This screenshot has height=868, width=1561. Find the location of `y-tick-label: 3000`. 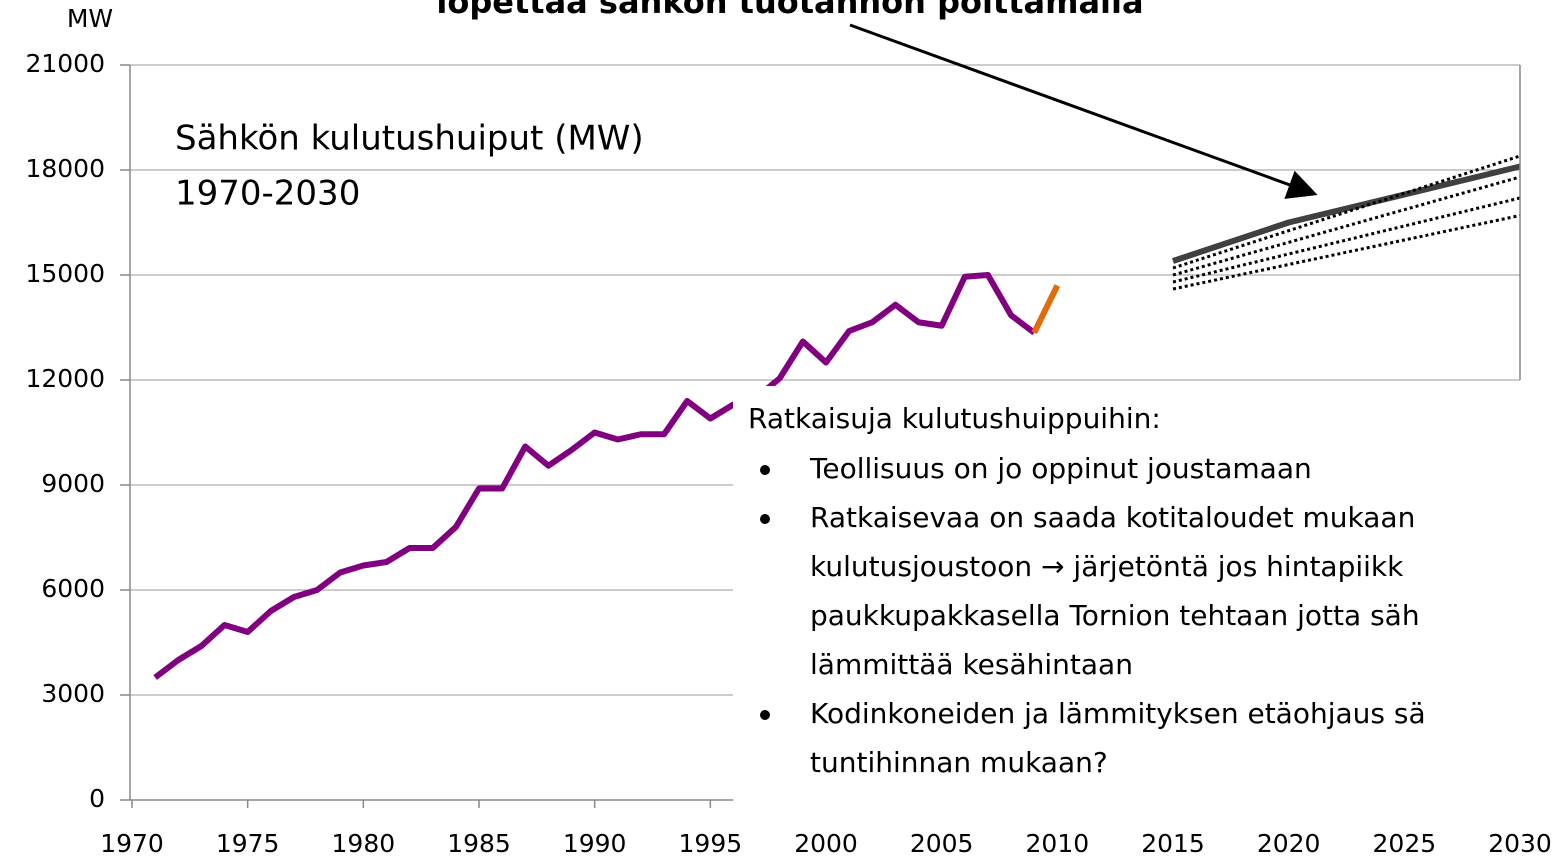

y-tick-label: 3000 is located at coordinates (73, 693).